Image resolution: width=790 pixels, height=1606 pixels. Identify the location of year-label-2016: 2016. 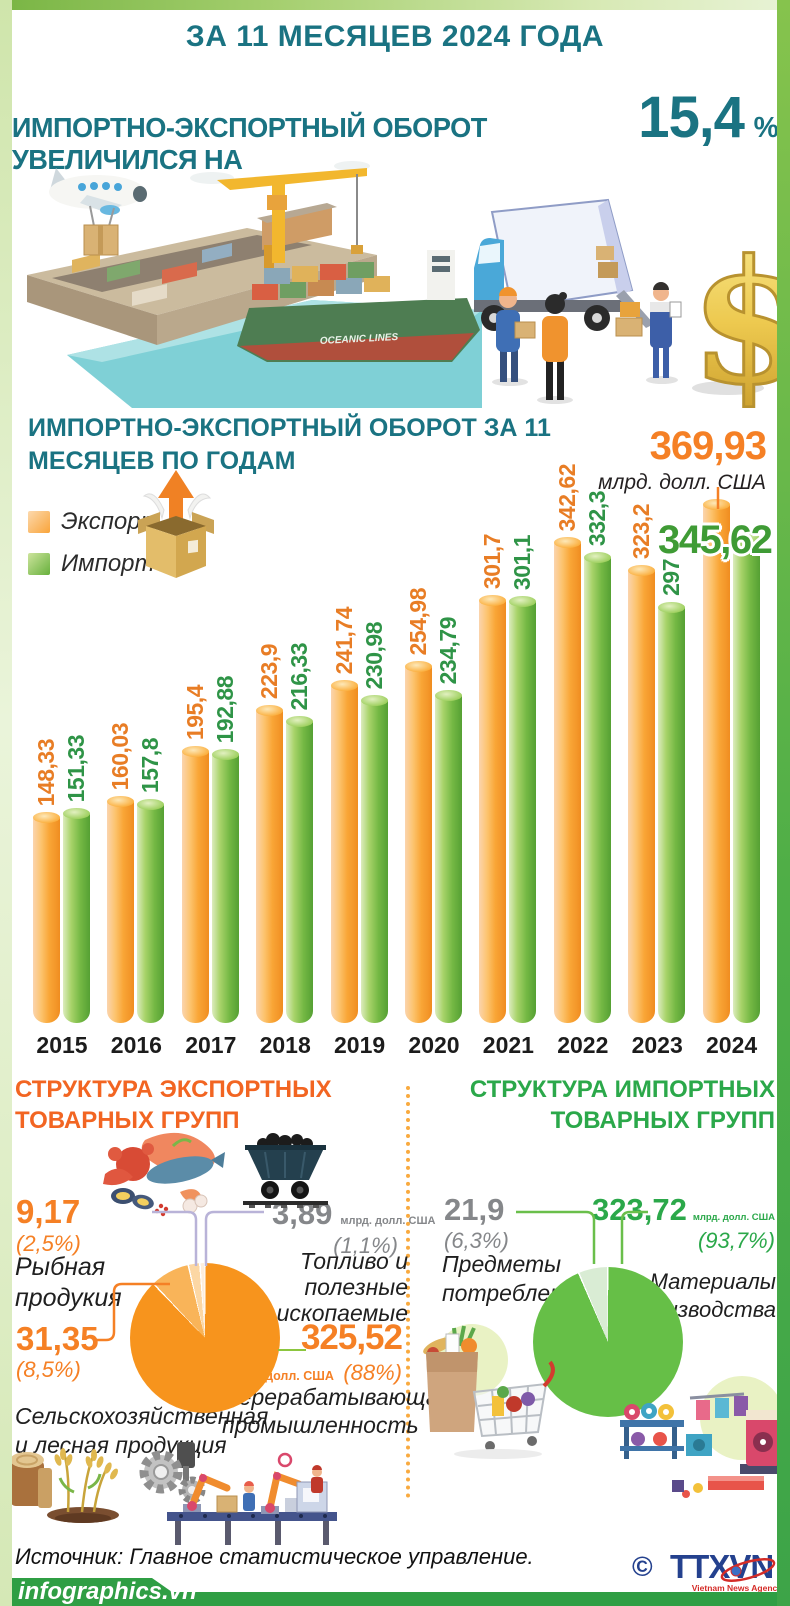
(136, 1045).